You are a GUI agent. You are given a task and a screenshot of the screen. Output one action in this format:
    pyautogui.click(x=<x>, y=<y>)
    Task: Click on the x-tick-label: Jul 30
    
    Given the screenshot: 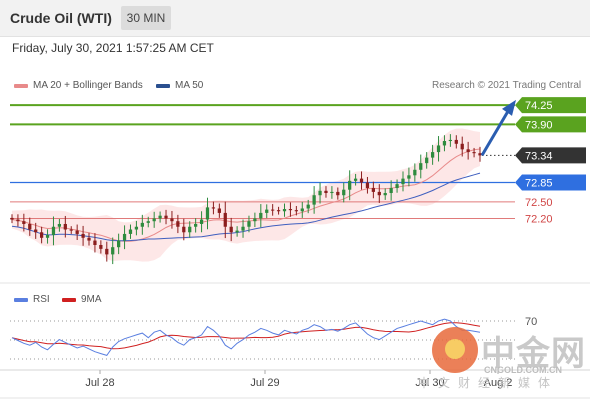 What is the action you would take?
    pyautogui.click(x=429, y=383)
    